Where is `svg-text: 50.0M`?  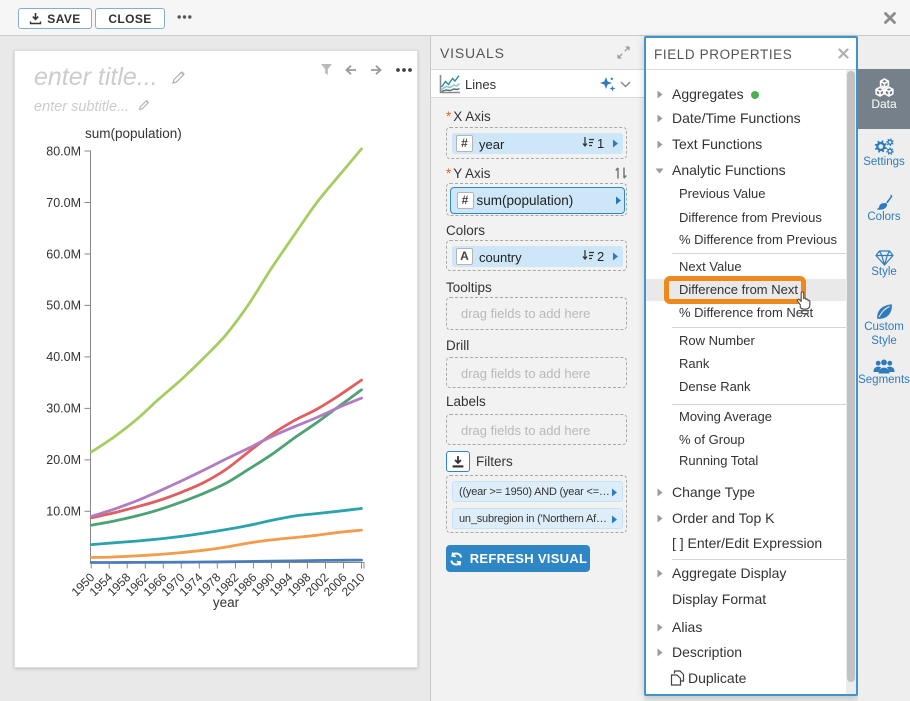
svg-text: 50.0M is located at coordinates (63, 306).